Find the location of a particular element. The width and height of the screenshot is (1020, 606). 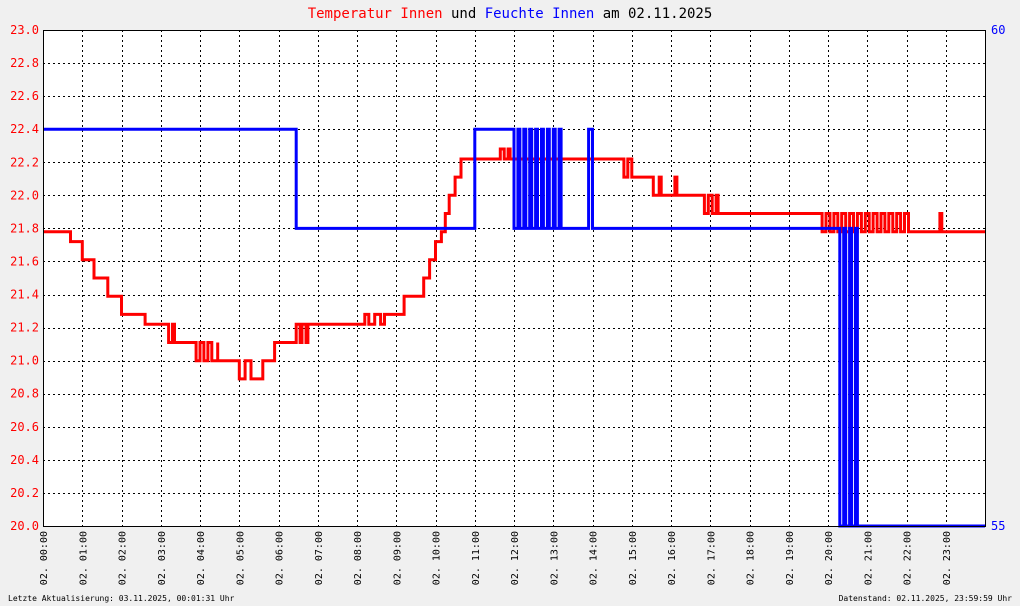

y-left-tick-label: 21.2 is located at coordinates (24, 328).